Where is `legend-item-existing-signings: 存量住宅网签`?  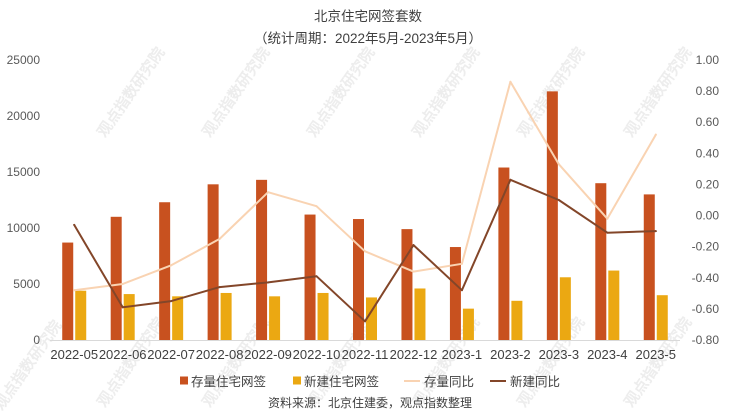
legend-item-existing-signings: 存量住宅网签 is located at coordinates (223, 381).